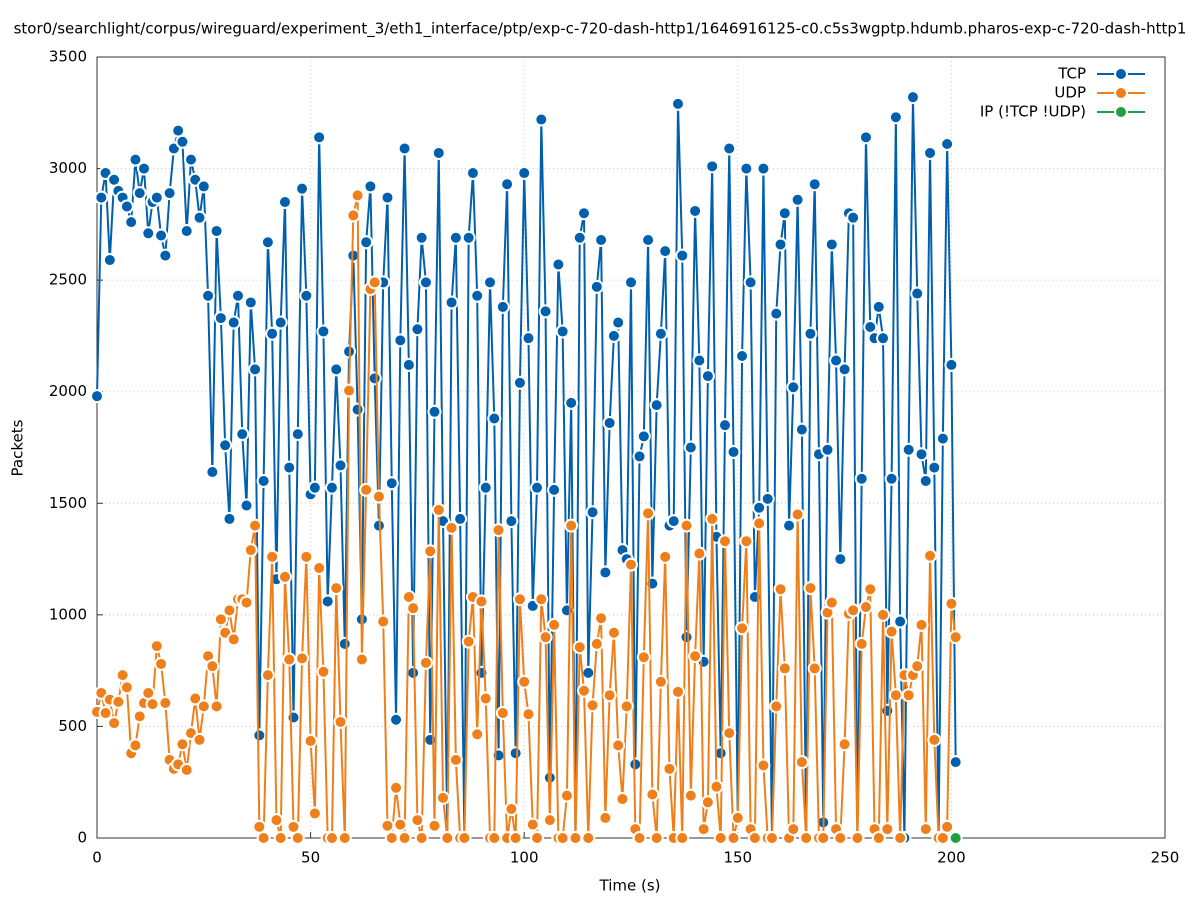  I want to click on x-tick-label: 150, so click(737, 858).